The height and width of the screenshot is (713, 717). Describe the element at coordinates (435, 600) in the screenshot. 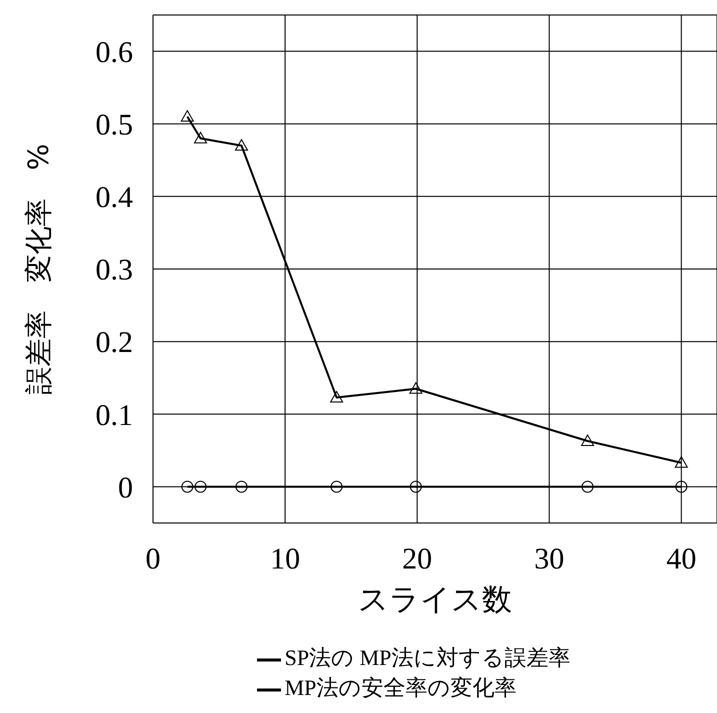

I see `x-axis-title: スライス数` at that location.